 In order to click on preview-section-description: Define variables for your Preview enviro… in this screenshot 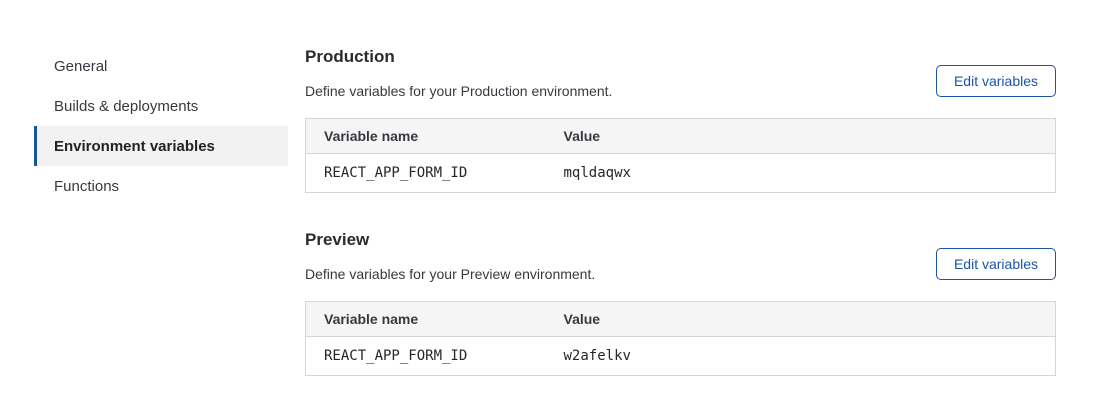, I will do `click(450, 274)`.